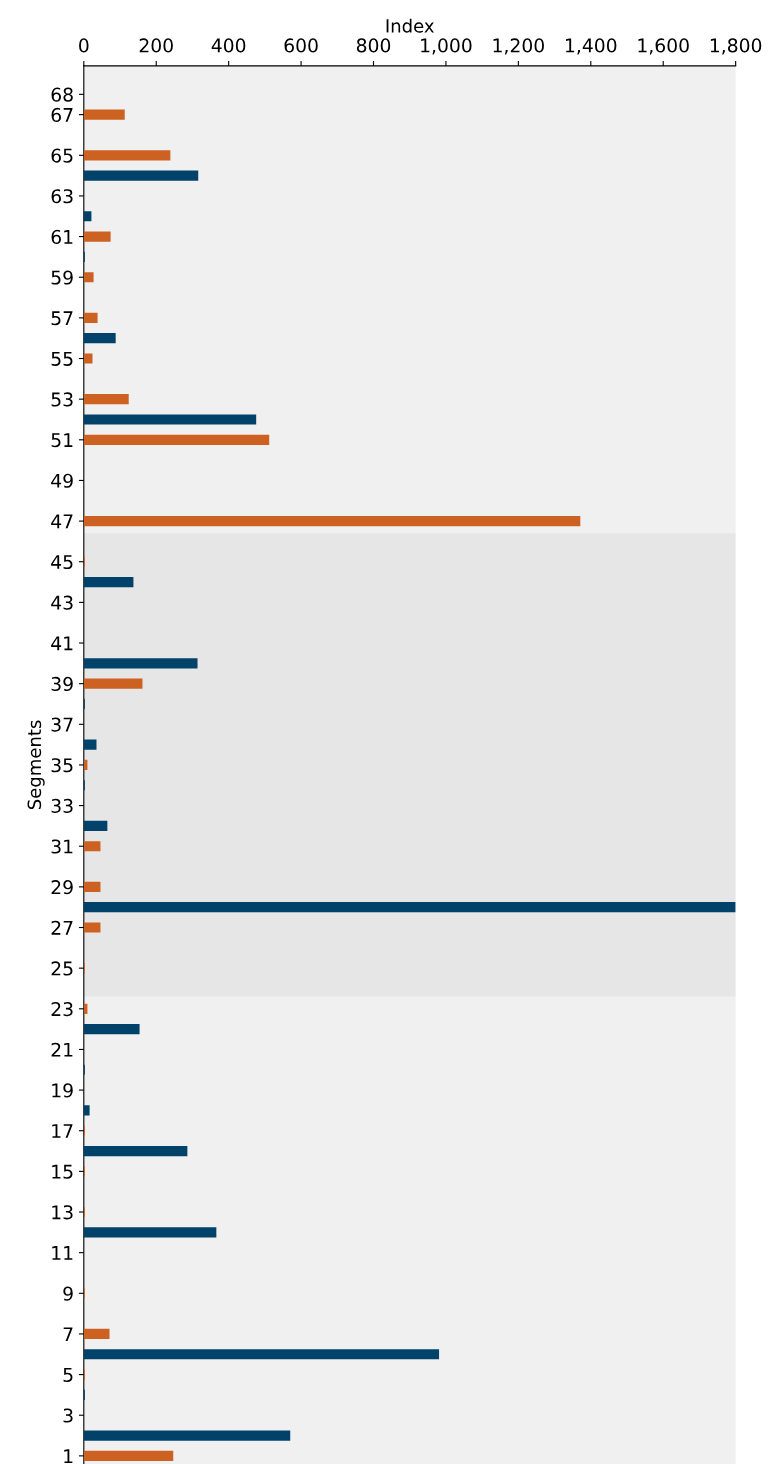  I want to click on y-tick-label: 31, so click(62, 846).